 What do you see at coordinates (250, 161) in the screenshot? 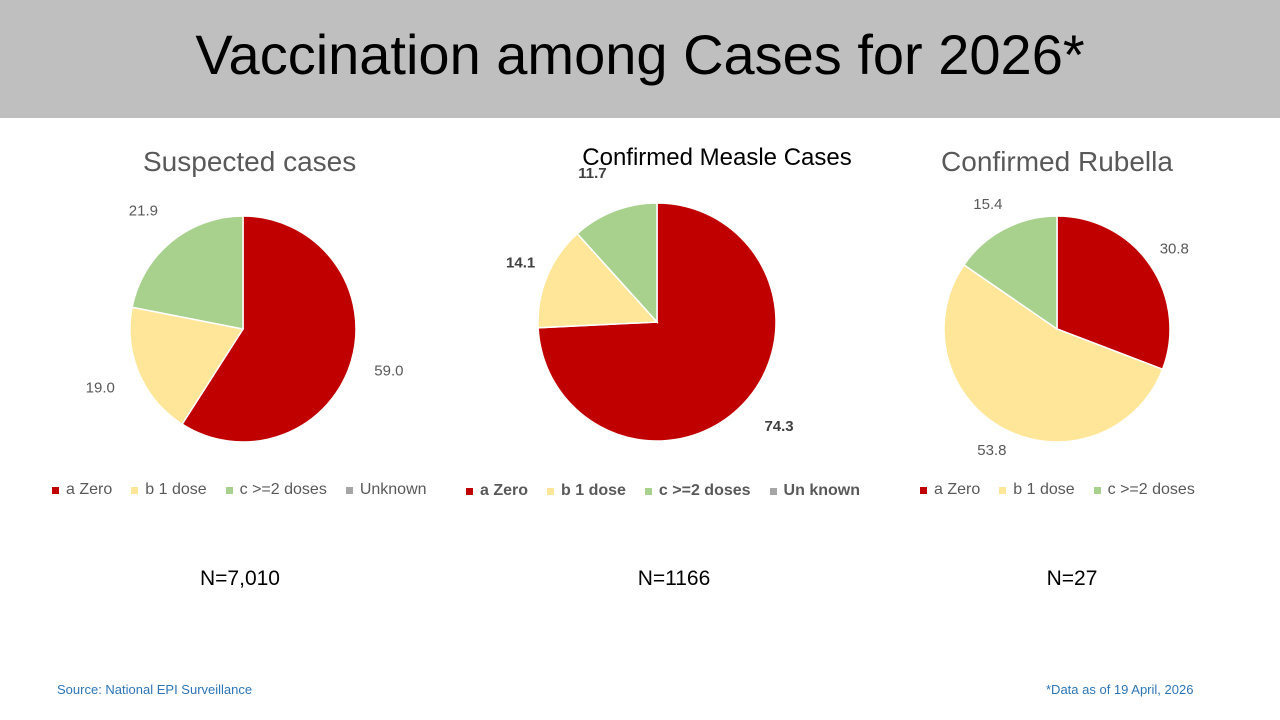
I see `chart-title-suspected: Suspected cases` at bounding box center [250, 161].